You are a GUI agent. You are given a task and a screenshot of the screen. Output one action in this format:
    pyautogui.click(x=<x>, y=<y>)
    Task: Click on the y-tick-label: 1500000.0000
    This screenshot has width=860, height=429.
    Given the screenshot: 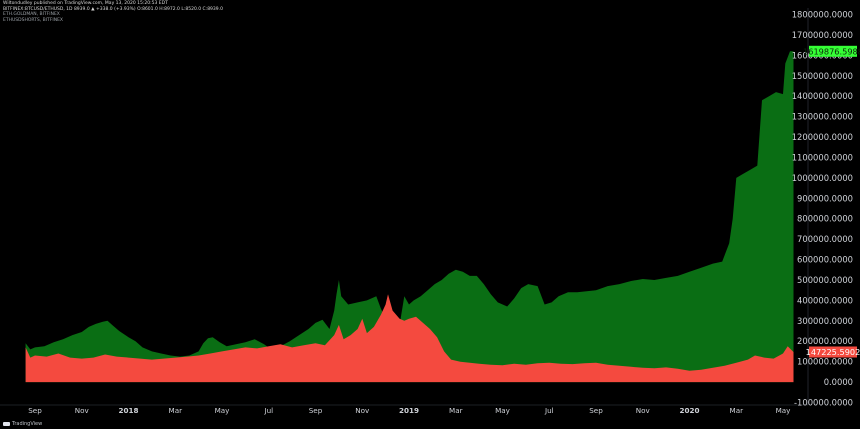 What is the action you would take?
    pyautogui.click(x=822, y=76)
    